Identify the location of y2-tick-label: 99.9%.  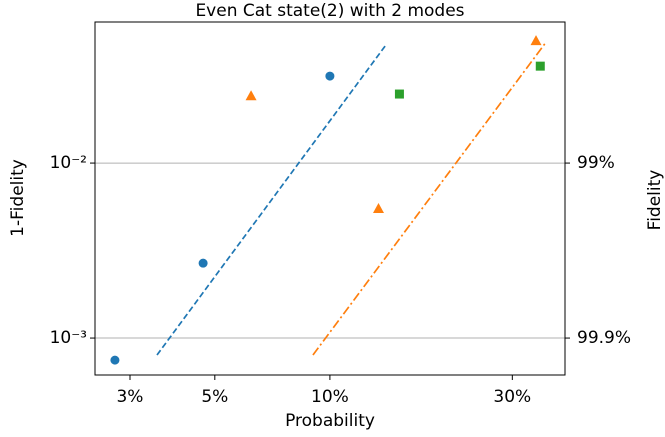
(604, 338).